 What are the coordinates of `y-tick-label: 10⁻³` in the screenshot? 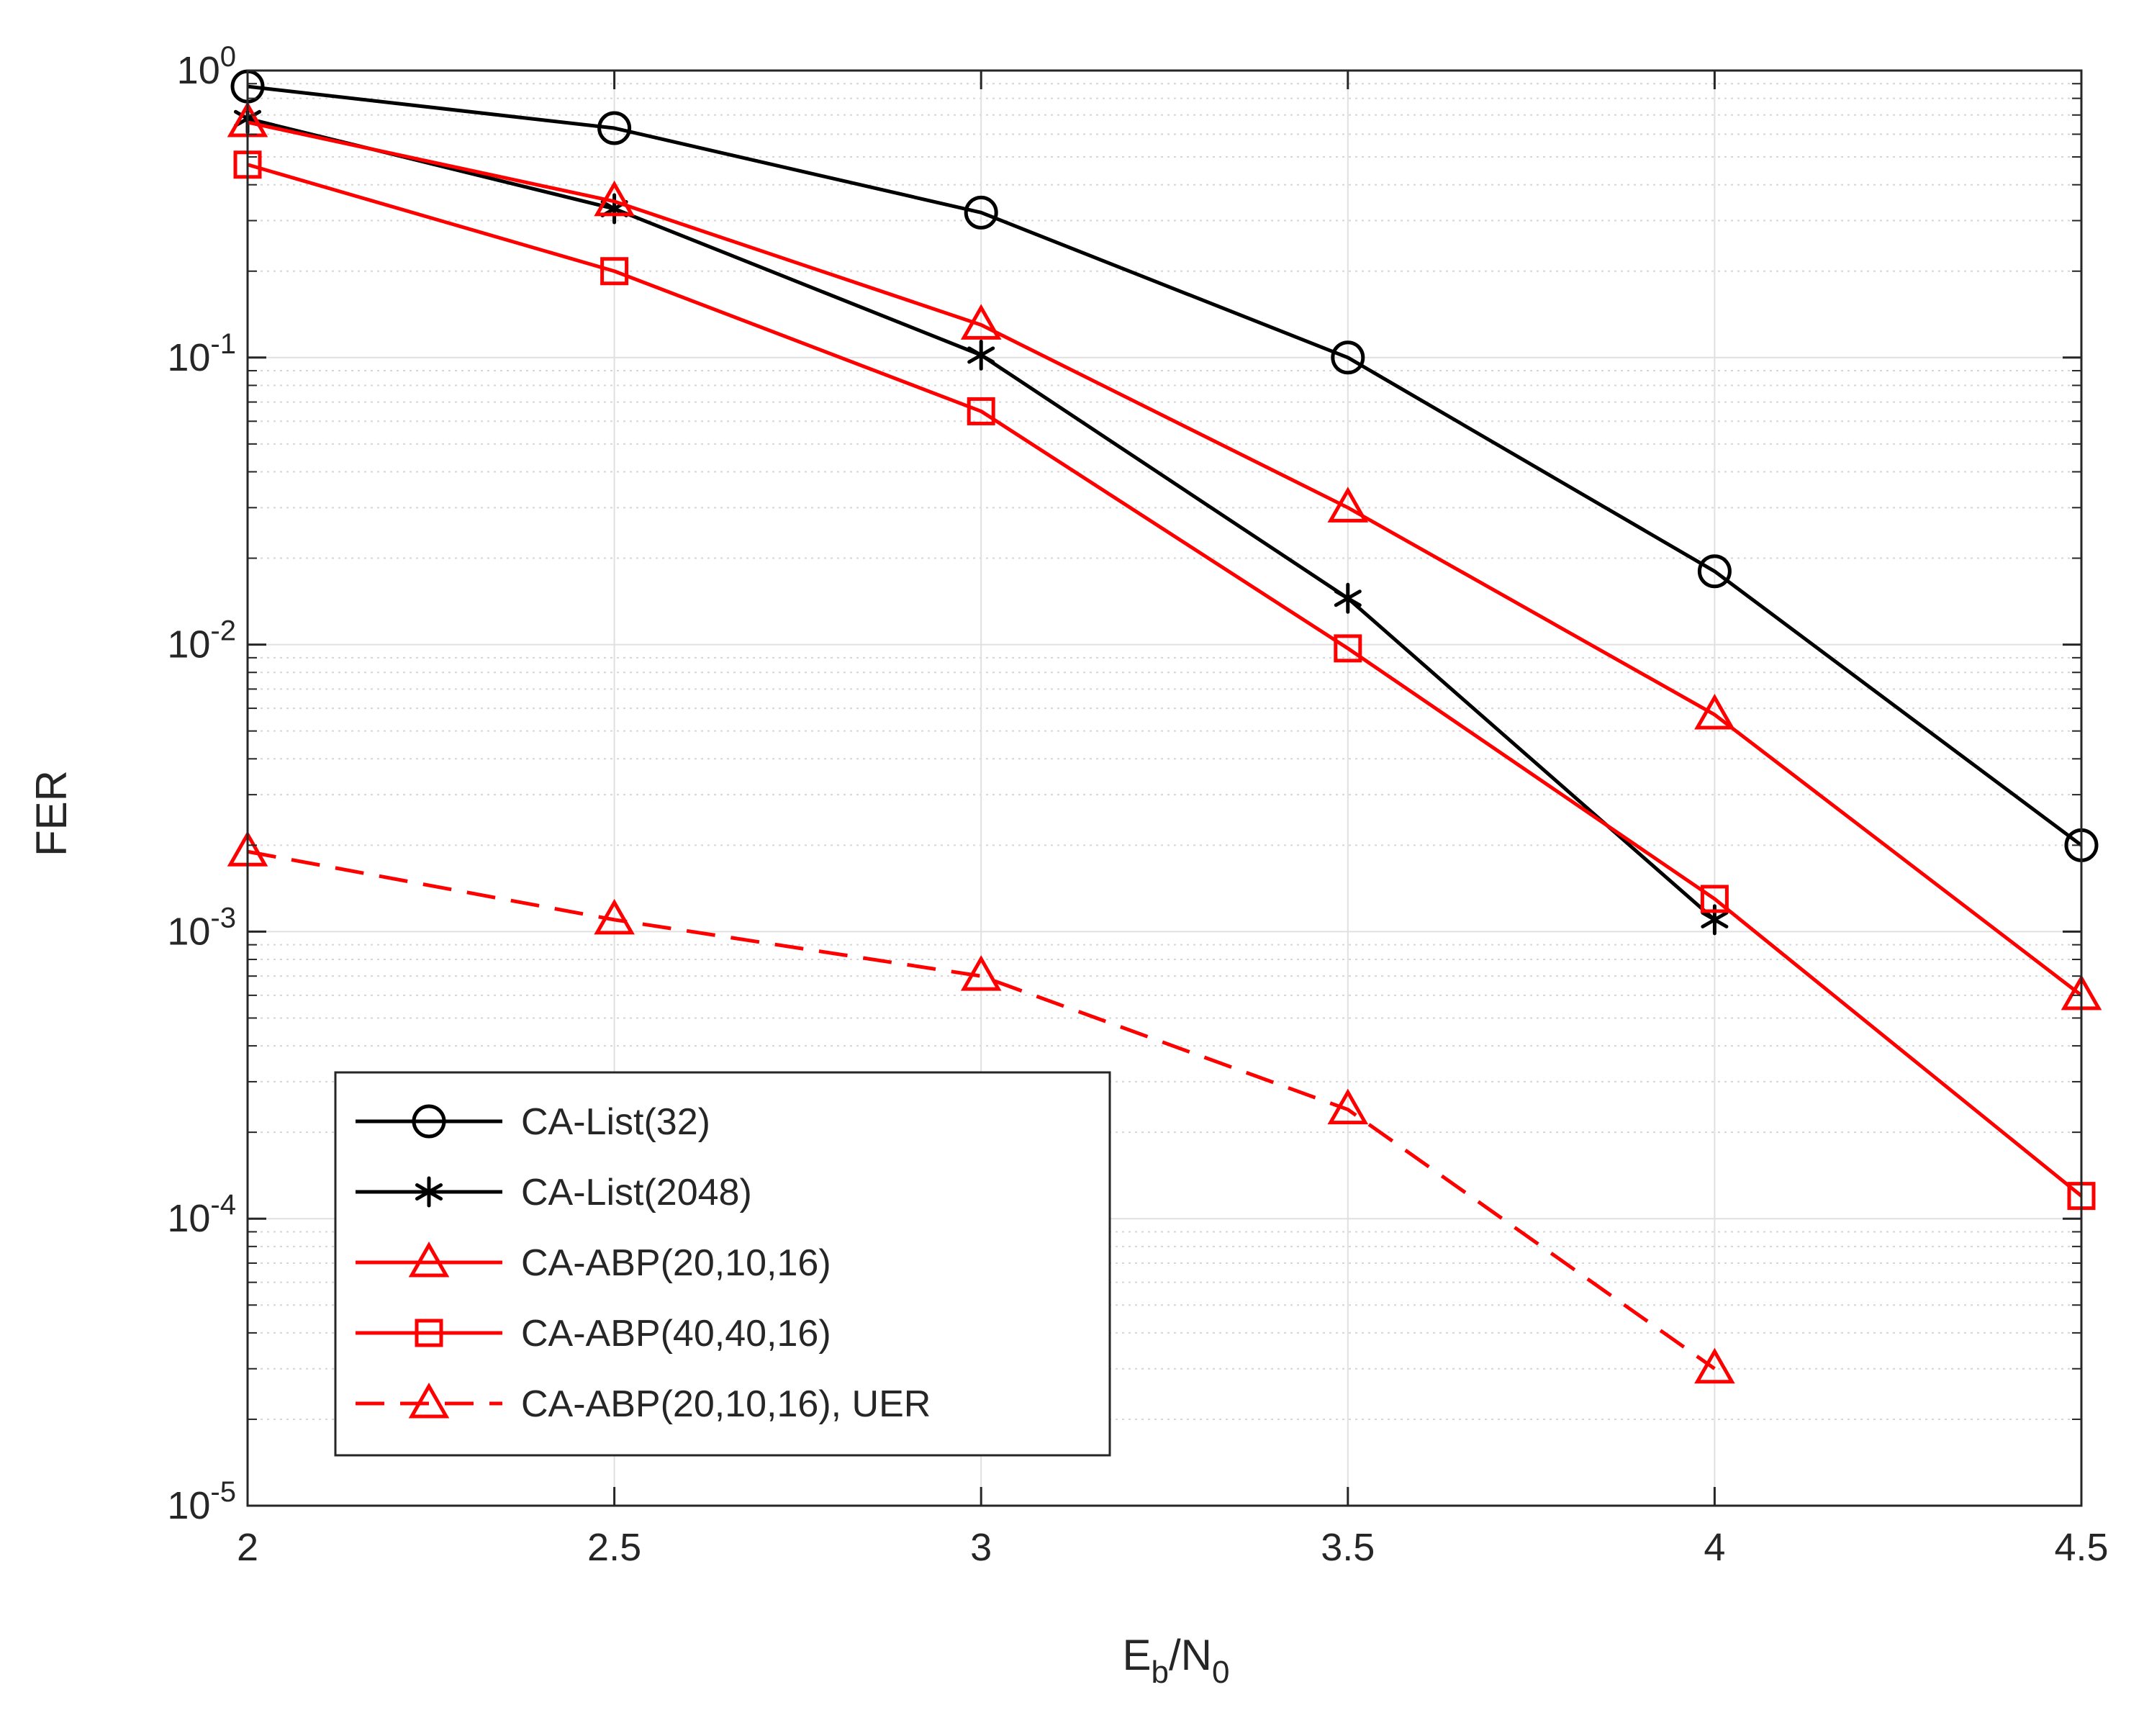 It's located at (201, 928).